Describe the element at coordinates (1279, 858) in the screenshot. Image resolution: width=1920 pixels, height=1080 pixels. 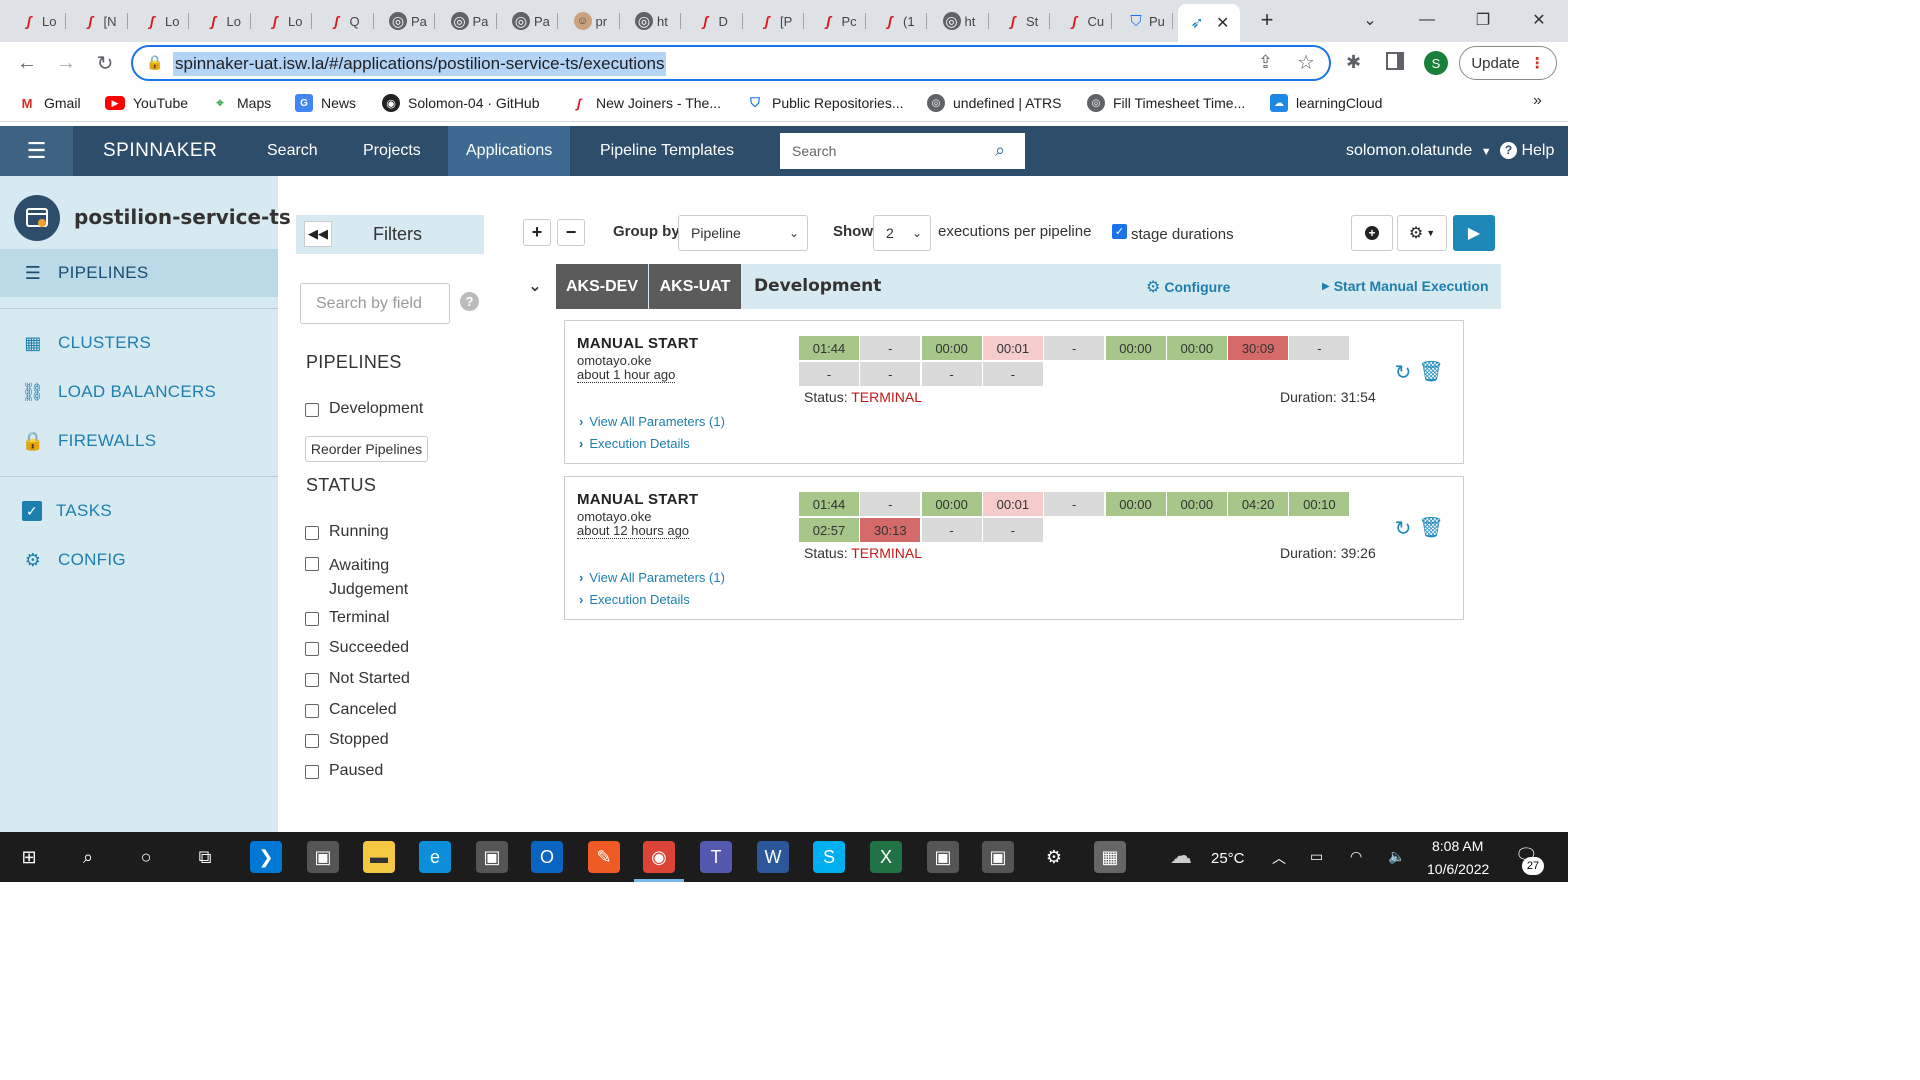
I see `tray-chevron-up-icon: ︿` at that location.